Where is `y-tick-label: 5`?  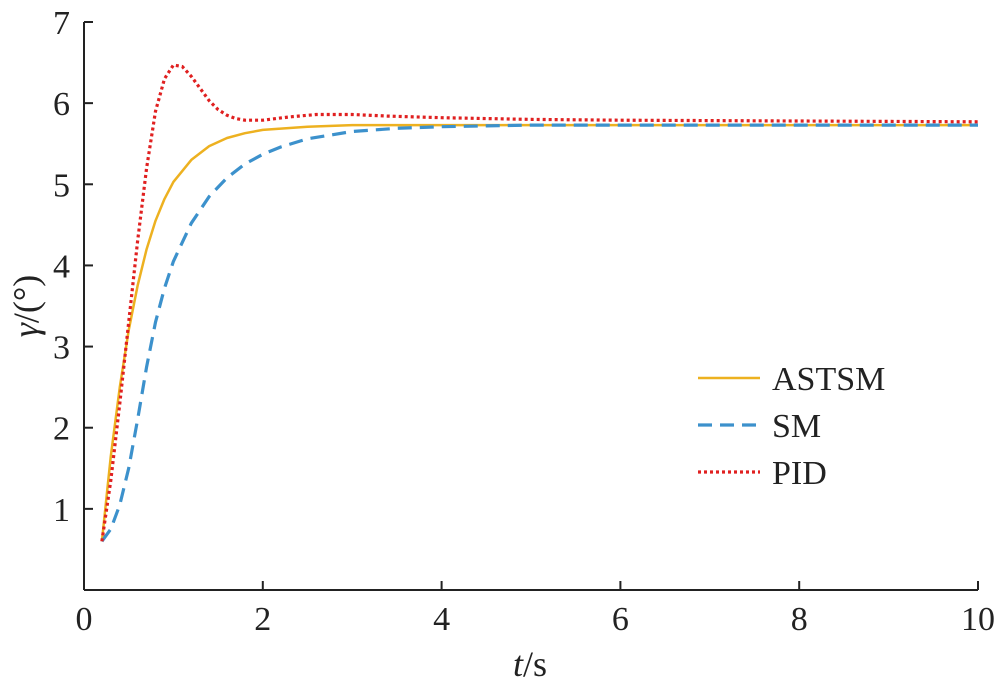 y-tick-label: 5 is located at coordinates (61, 185).